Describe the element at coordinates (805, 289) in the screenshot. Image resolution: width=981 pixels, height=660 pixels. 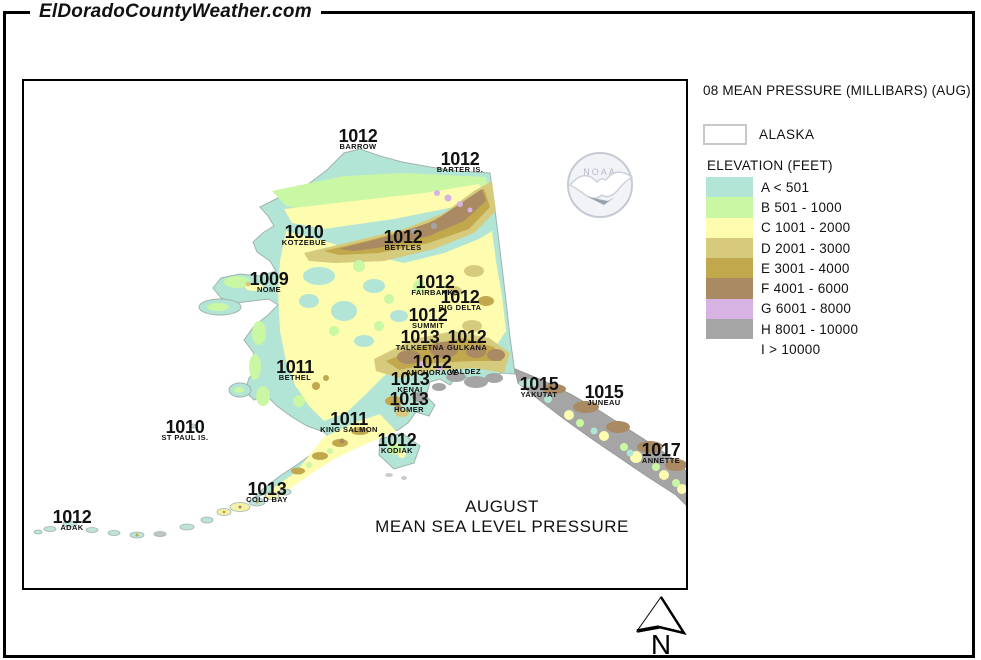
I see `elevation-label: F 4001 - 6000` at that location.